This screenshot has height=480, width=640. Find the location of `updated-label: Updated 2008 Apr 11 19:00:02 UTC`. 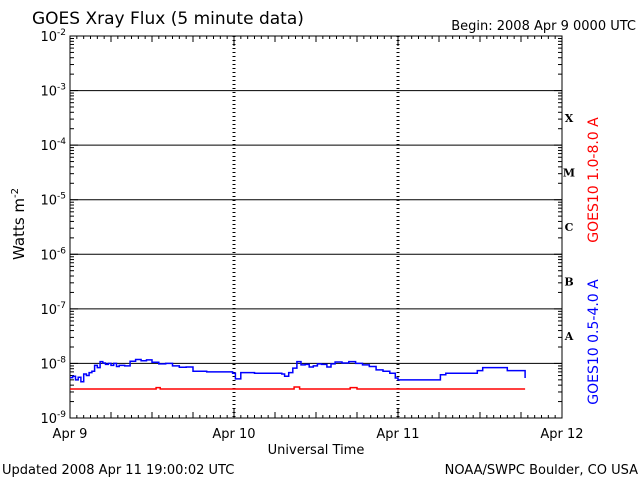

updated-label: Updated 2008 Apr 11 19:00:02 UTC is located at coordinates (118, 470).